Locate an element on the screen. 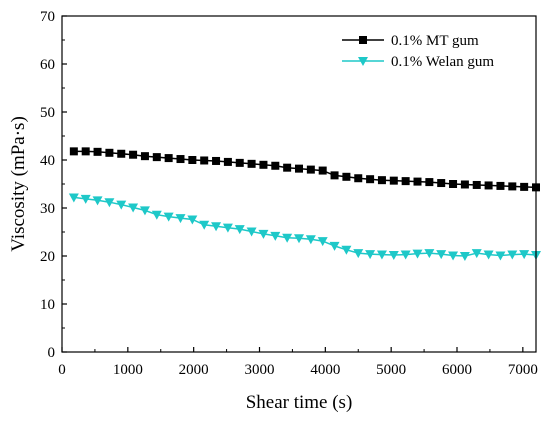 This screenshot has width=550, height=423. y-axis-title: Viscosity (mPa·s) is located at coordinates (18, 184).